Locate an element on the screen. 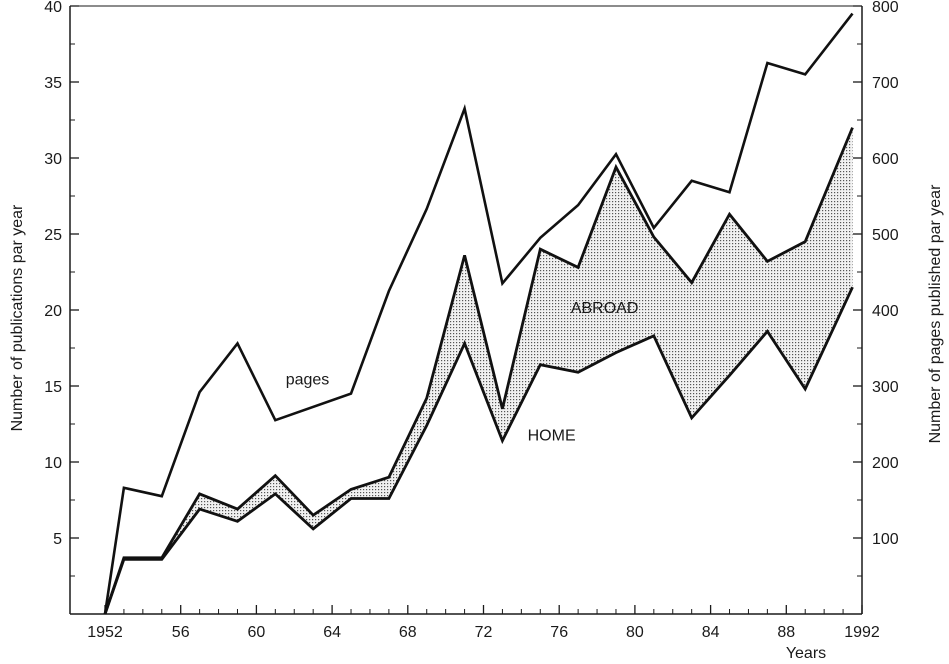 This screenshot has width=949, height=664. x-tick-label: 80 is located at coordinates (635, 632).